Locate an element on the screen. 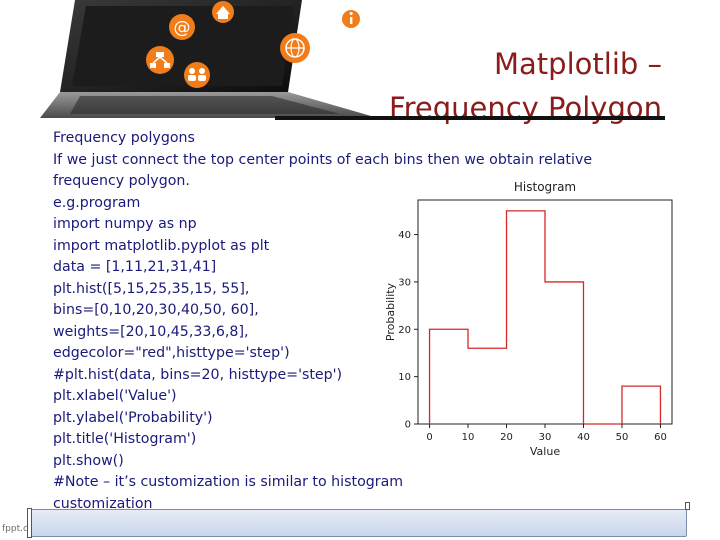 This screenshot has width=720, height=540. x-tick-label: 30 is located at coordinates (545, 437).